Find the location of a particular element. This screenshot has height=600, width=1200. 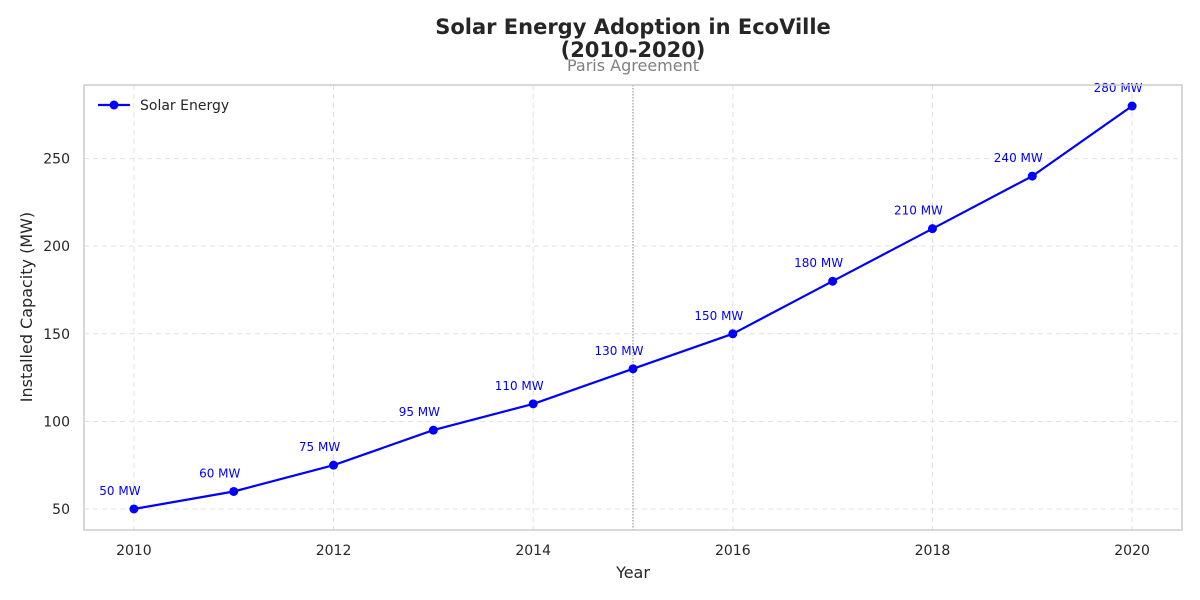

y-tick-label: 150 is located at coordinates (56, 335).